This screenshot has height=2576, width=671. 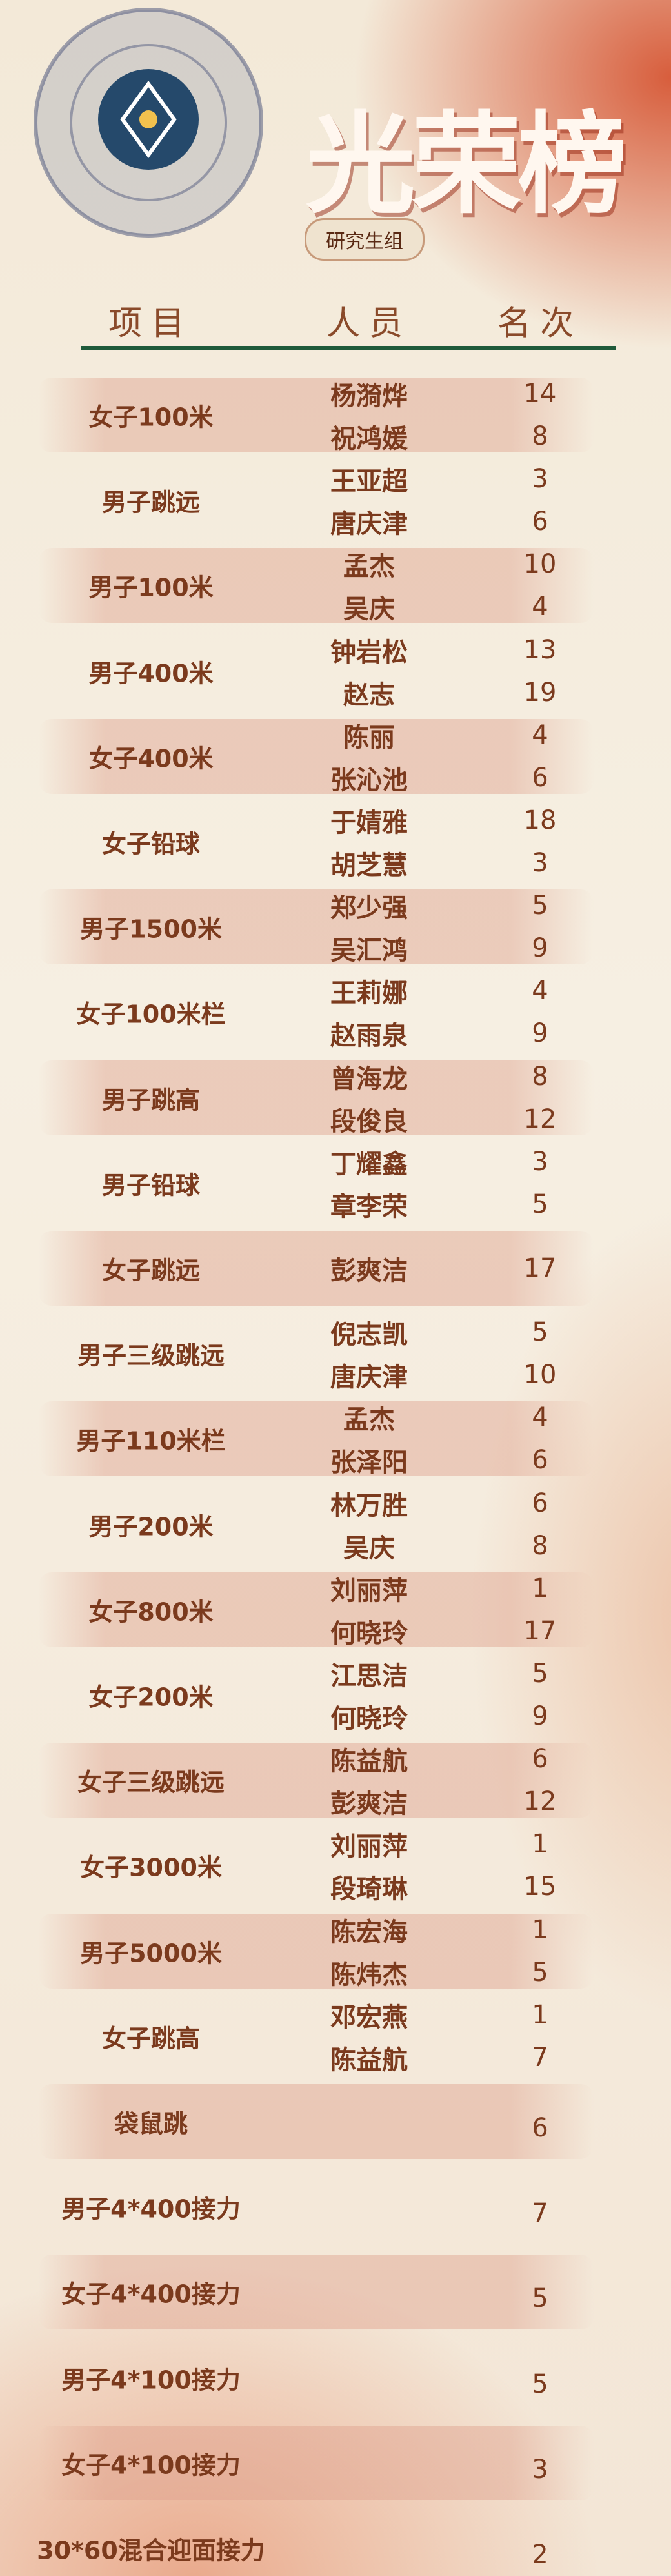 I want to click on athlete-name: 张沁池, so click(x=369, y=780).